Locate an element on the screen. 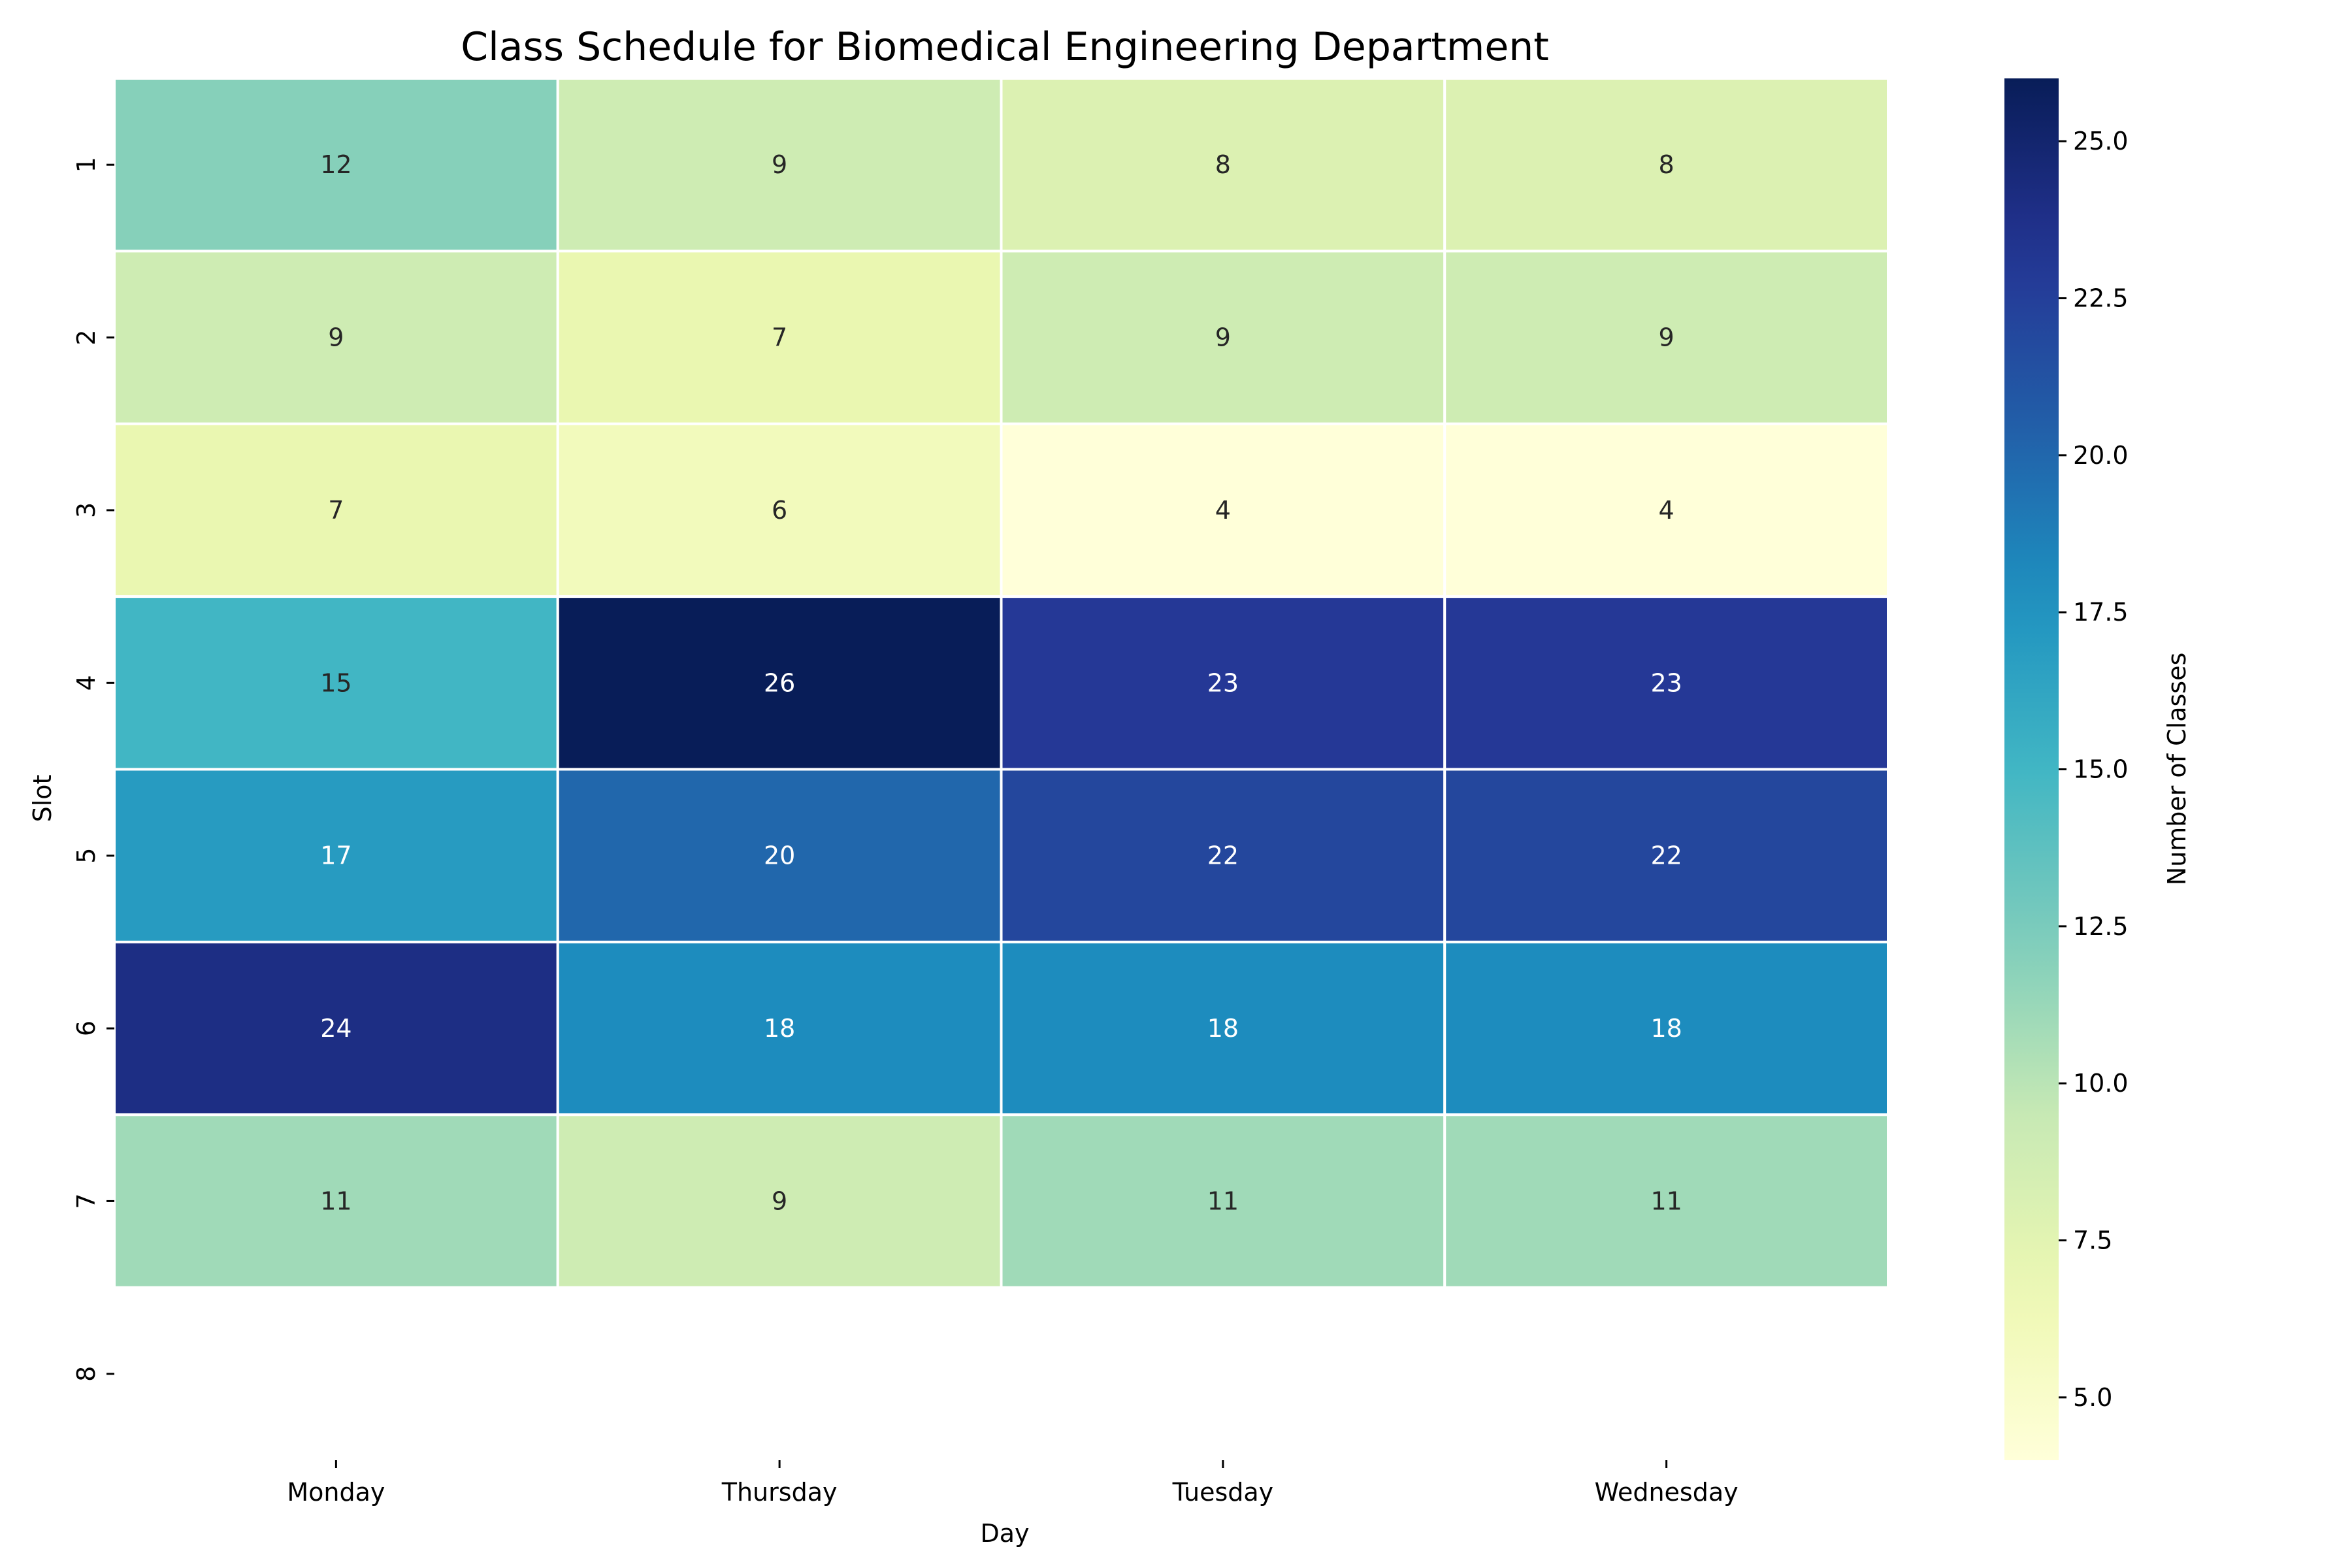 Image resolution: width=2352 pixels, height=1568 pixels. x-tick-label: Thursday is located at coordinates (779, 1492).